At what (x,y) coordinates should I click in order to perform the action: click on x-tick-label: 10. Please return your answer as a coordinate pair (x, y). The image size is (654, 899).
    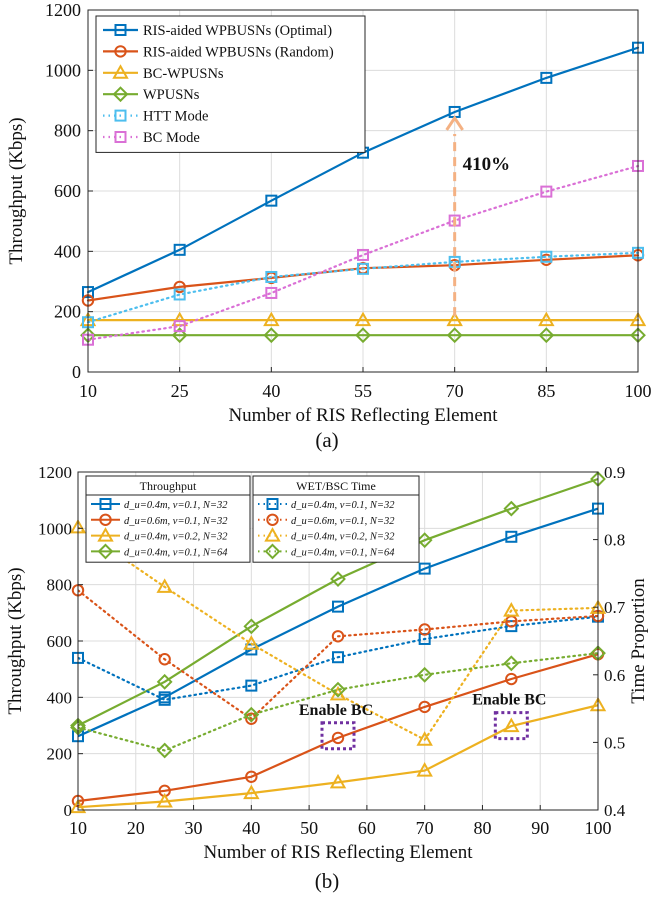
    Looking at the image, I should click on (88, 391).